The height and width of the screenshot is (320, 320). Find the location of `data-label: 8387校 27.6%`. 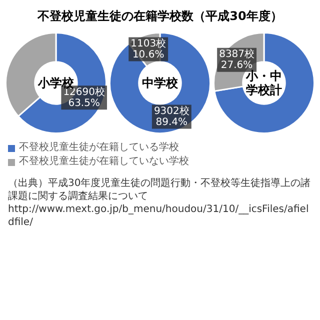

data-label: 8387校 27.6% is located at coordinates (237, 60).